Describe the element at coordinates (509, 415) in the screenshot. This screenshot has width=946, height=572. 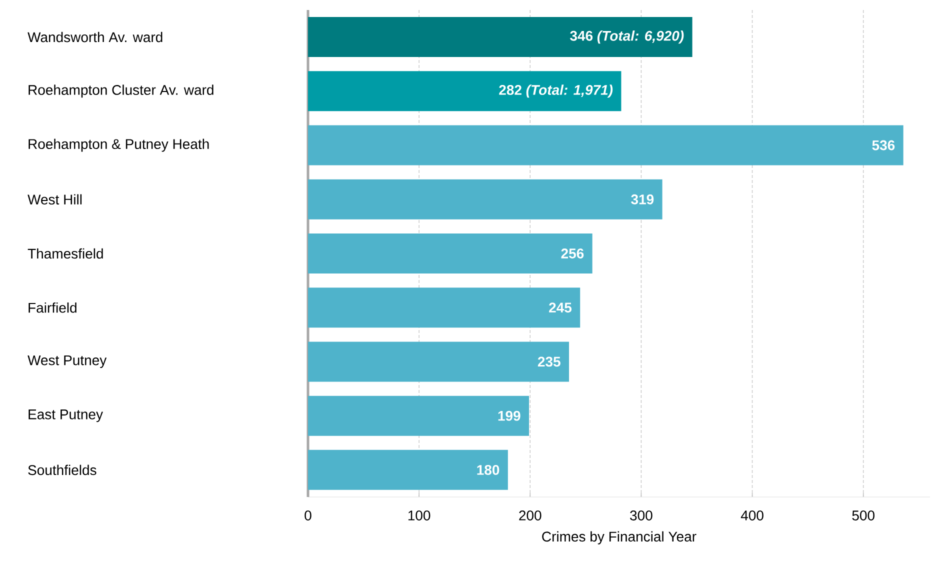
I see `data-label: 199` at that location.